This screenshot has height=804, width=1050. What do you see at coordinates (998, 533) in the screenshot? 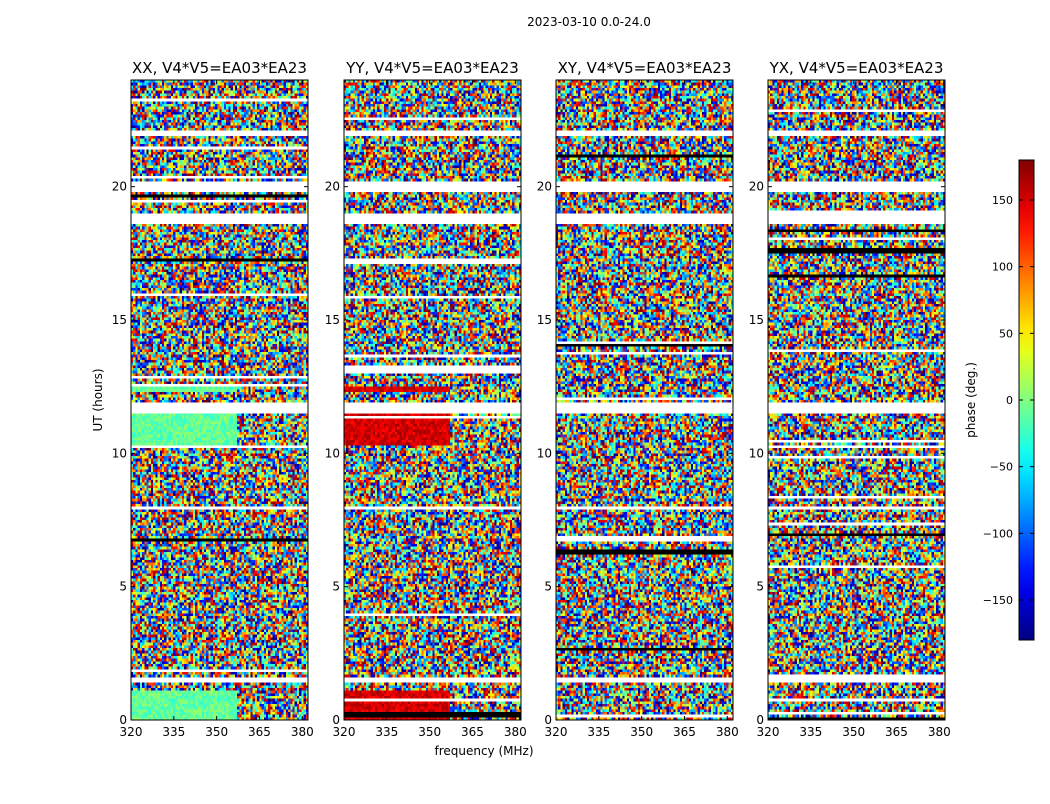
I see `colorbar-tick-label: −100` at bounding box center [998, 533].